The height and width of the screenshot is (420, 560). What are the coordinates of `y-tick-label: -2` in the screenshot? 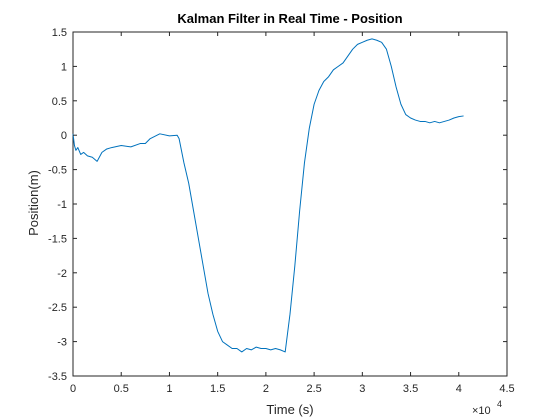 It's located at (62, 274).